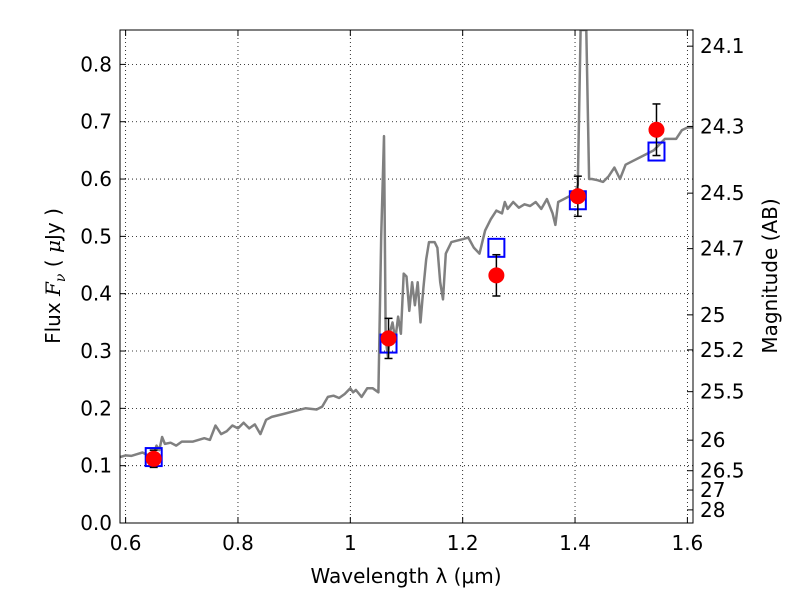 The width and height of the screenshot is (800, 600). I want to click on y-tick-label: 0.7, so click(96, 122).